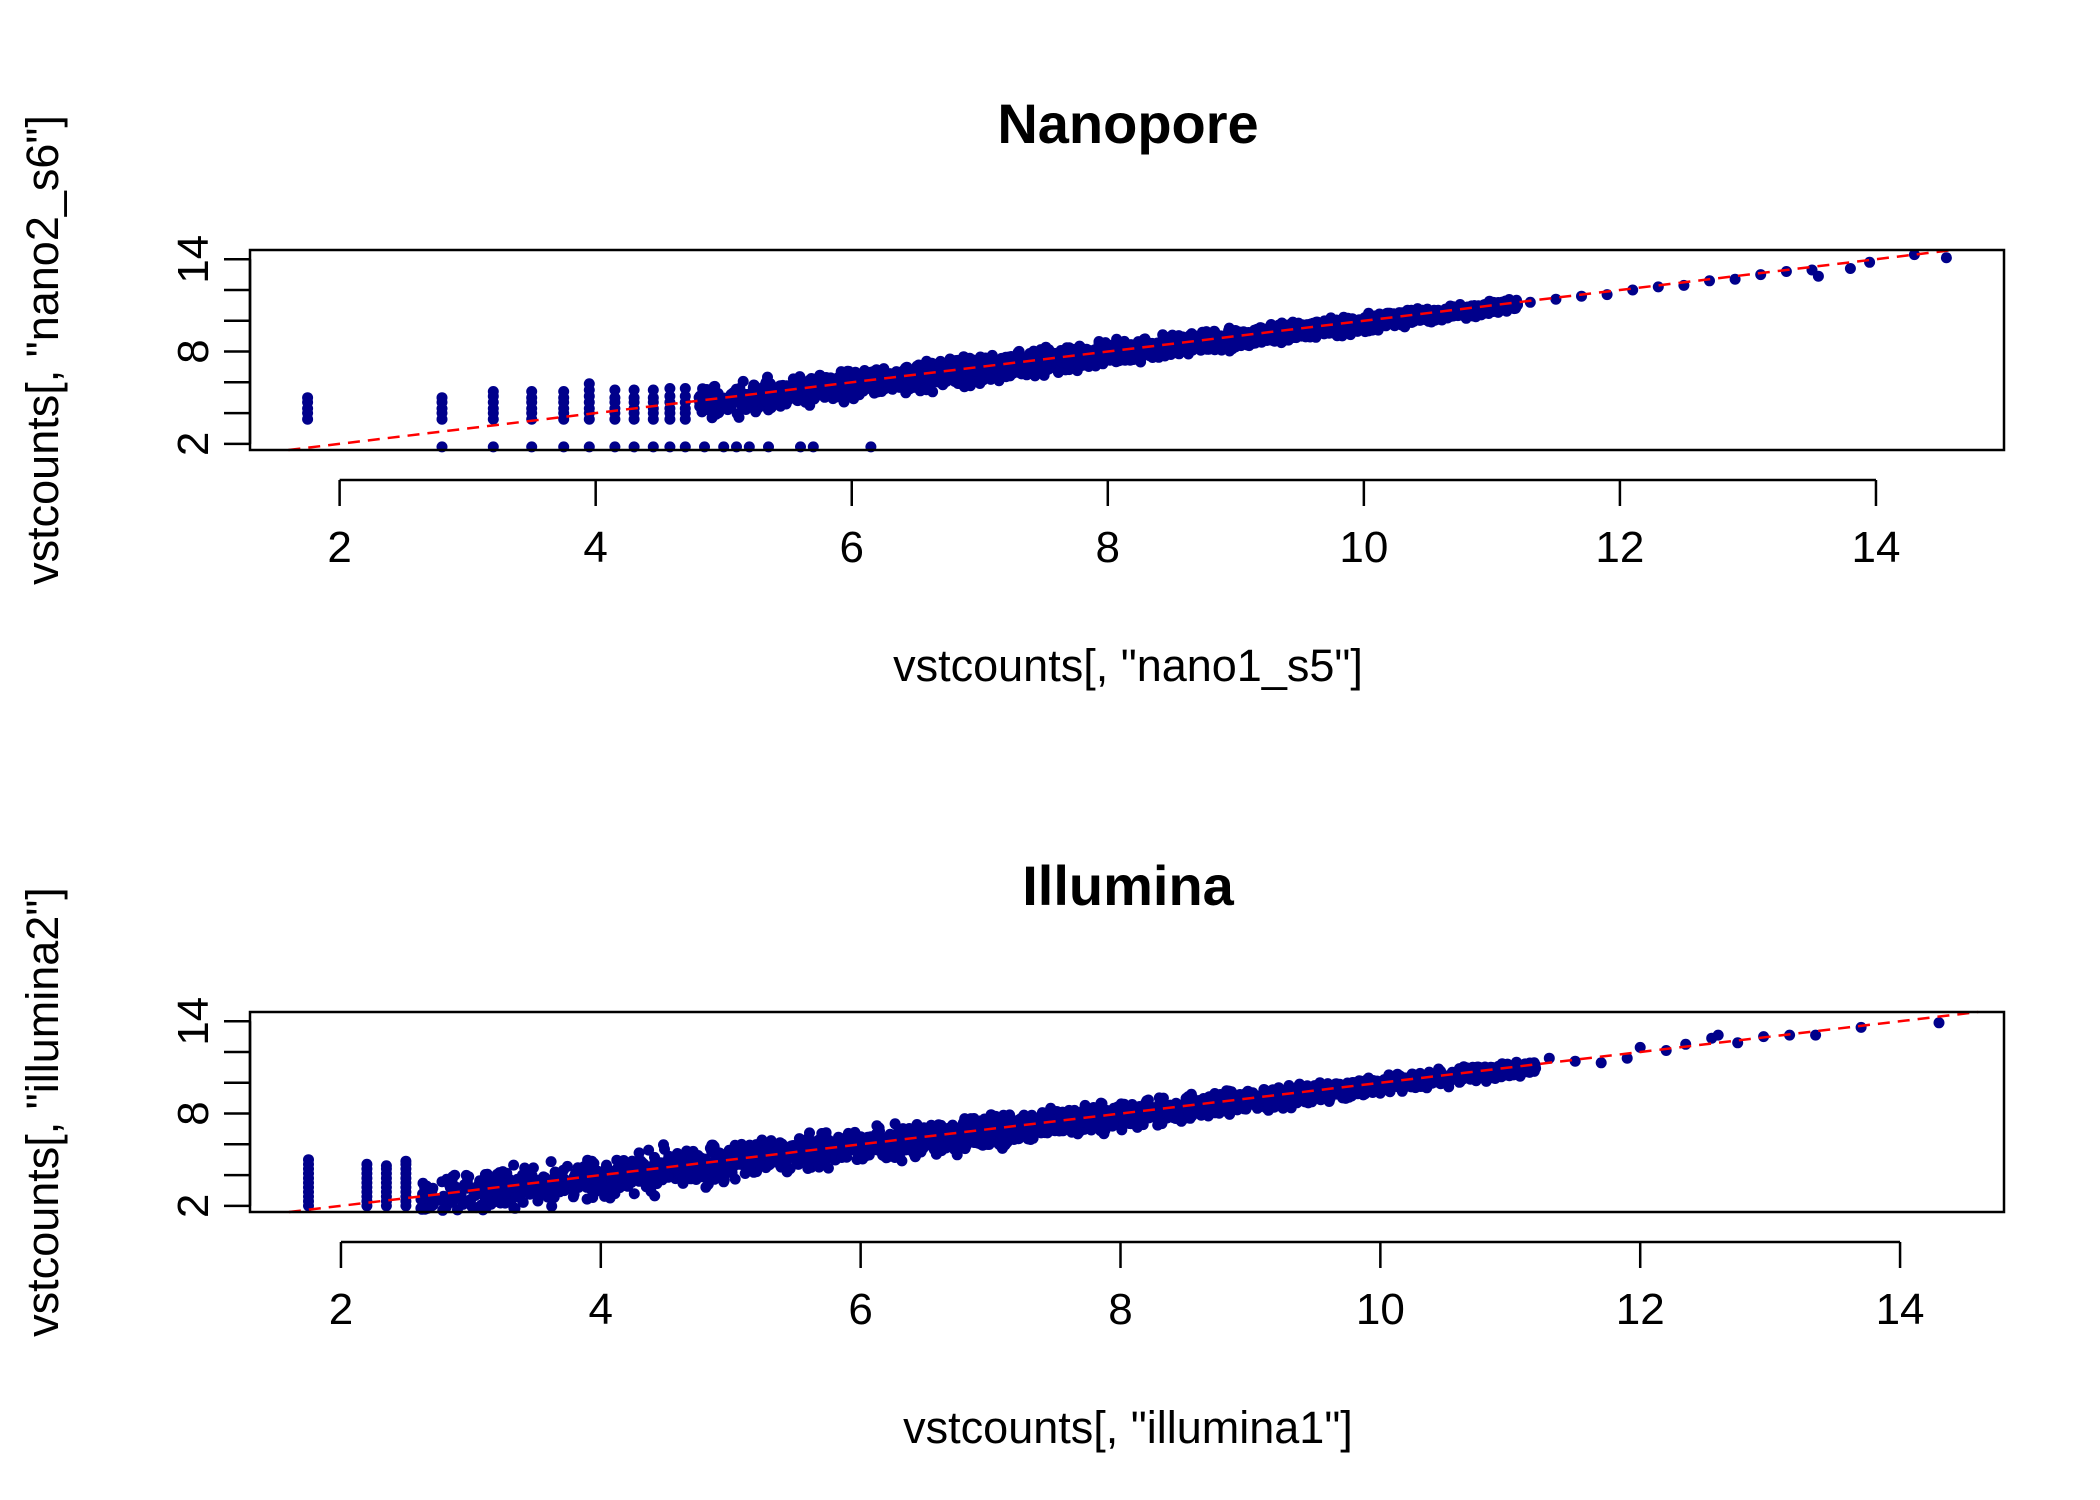 This screenshot has width=2100, height=1500. I want to click on nanopore-y-axis-label: vstcounts[, "nano2_s6"], so click(42, 350).